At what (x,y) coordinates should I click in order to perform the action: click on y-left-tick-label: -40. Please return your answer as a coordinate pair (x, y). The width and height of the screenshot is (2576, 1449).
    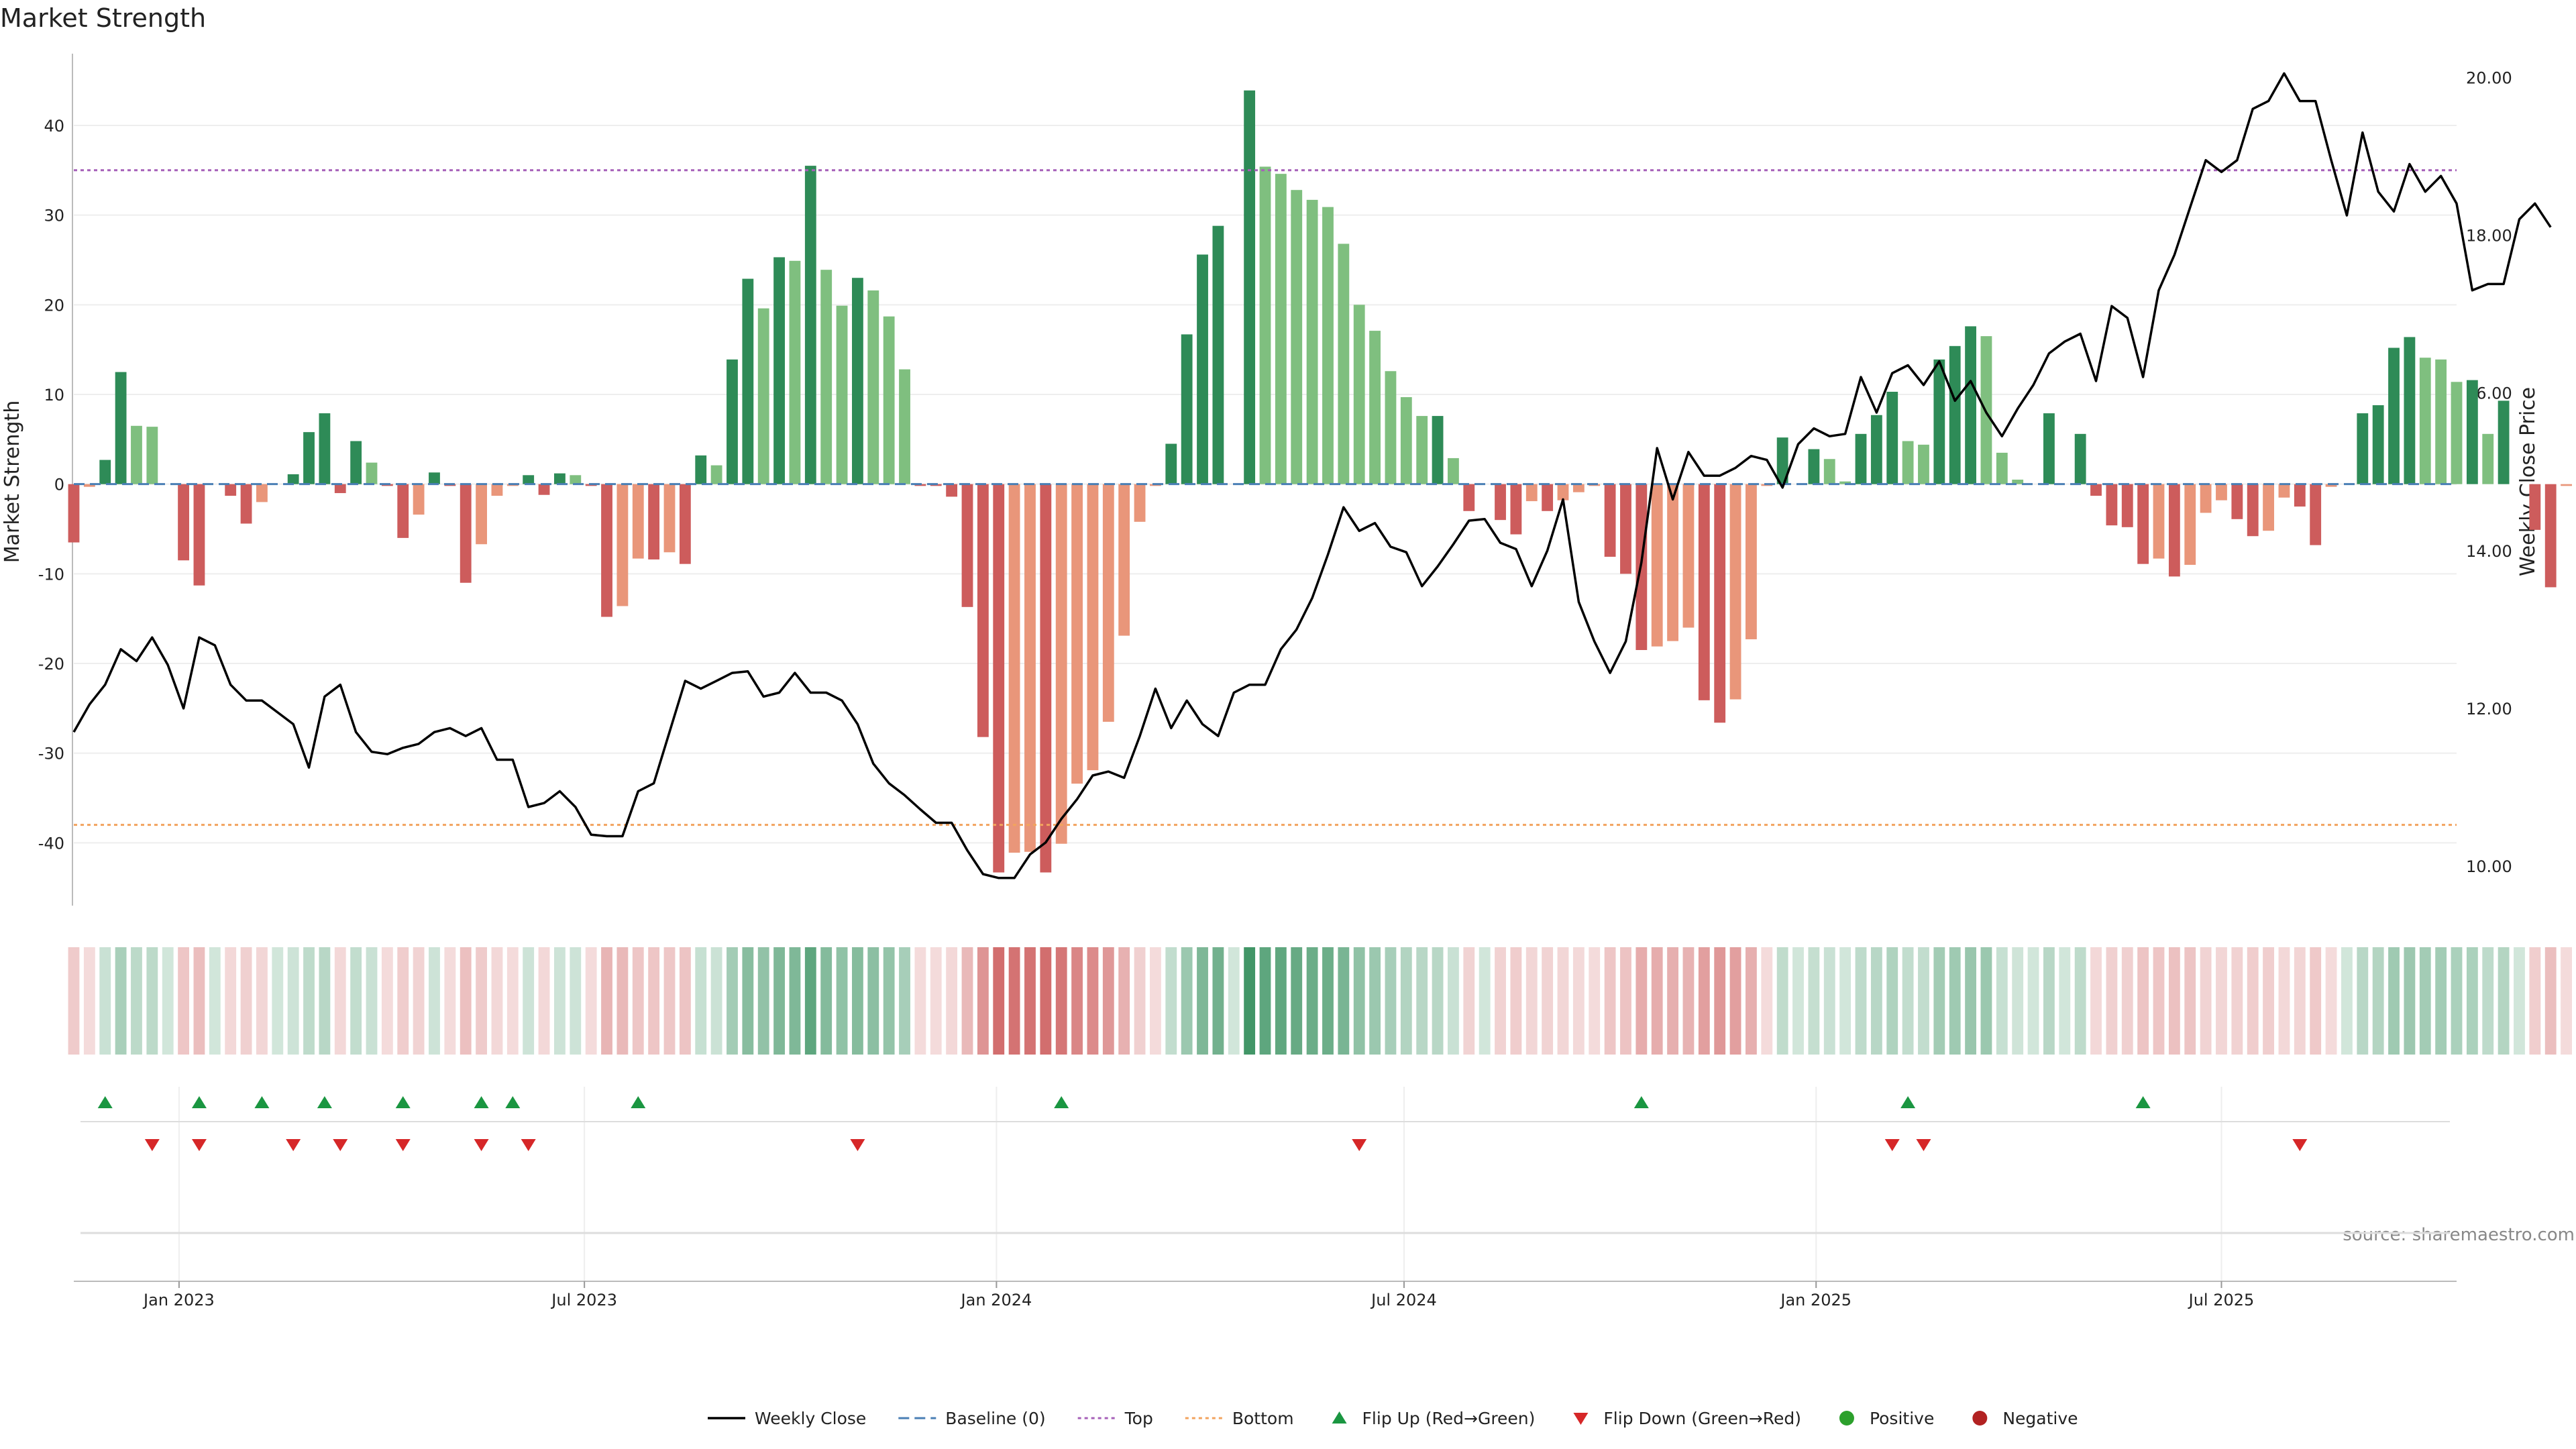
    Looking at the image, I should click on (51, 843).